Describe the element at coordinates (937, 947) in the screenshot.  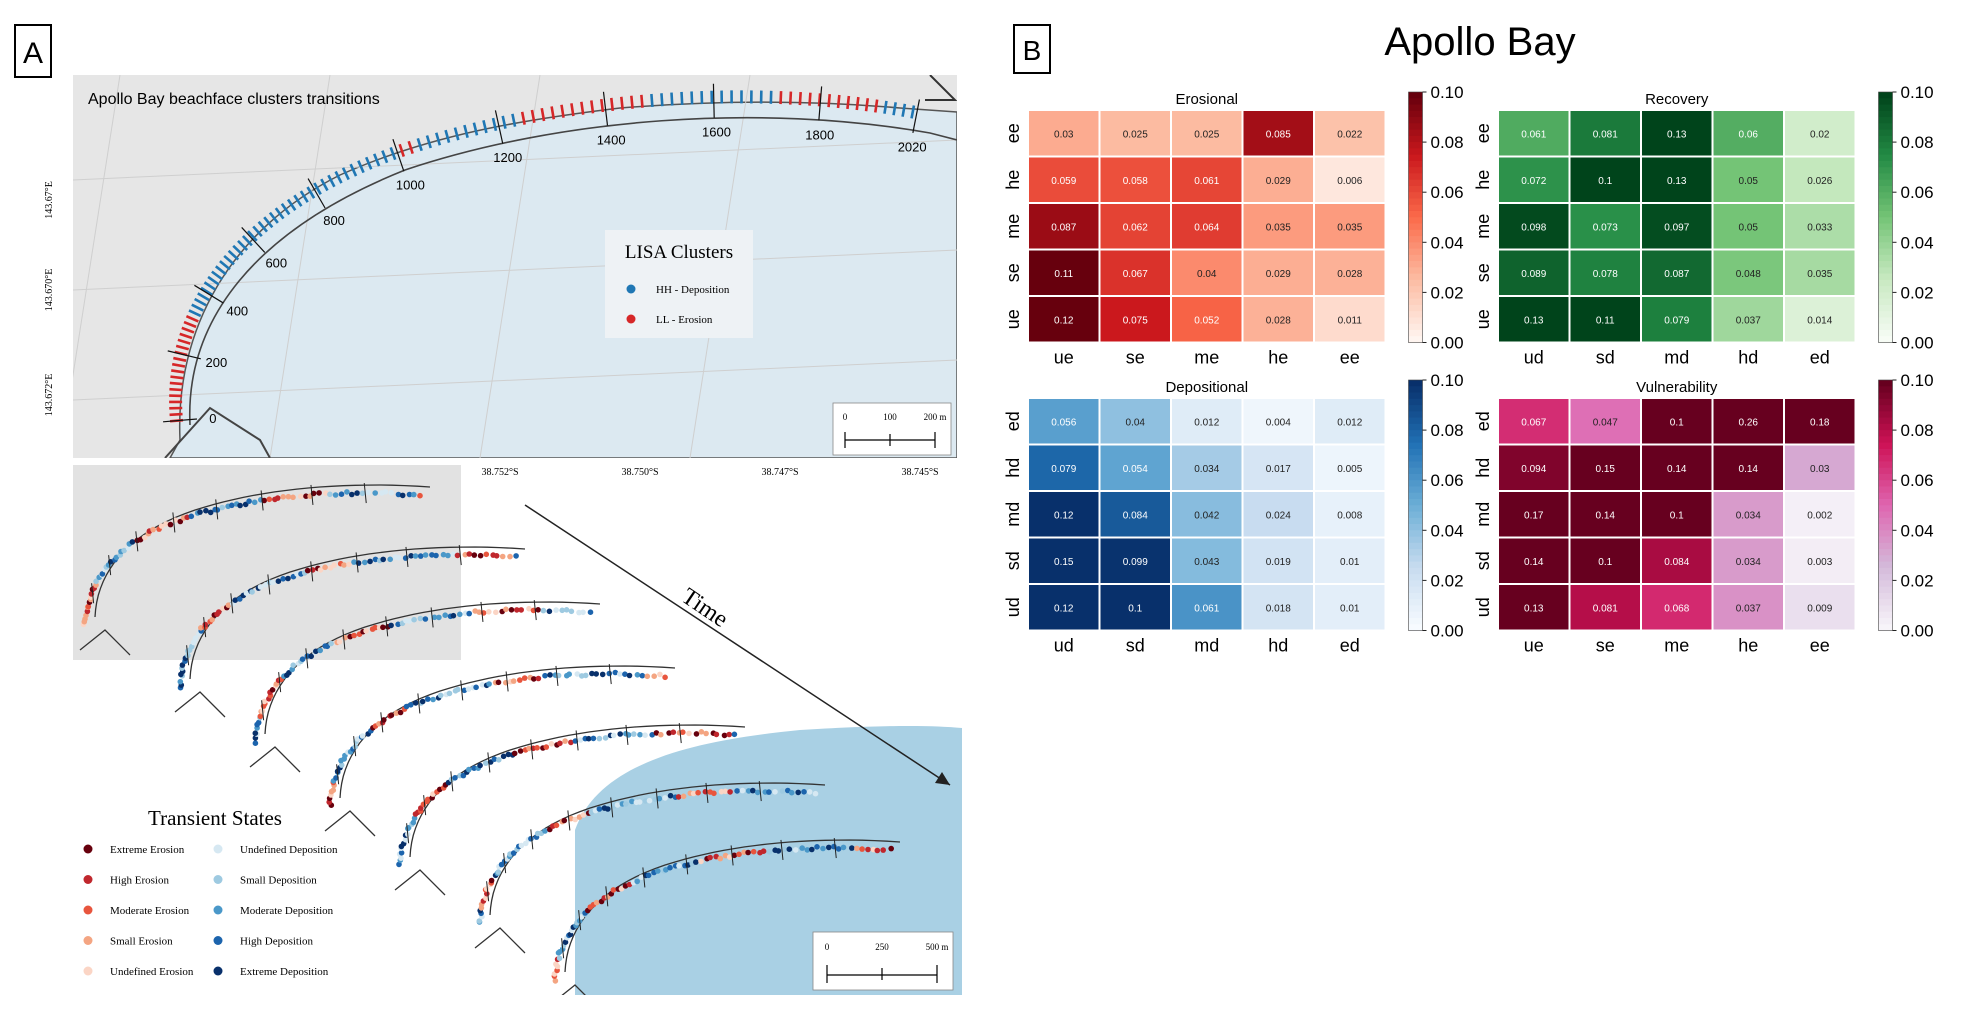
I see `scale-bottom-2: 500 m` at that location.